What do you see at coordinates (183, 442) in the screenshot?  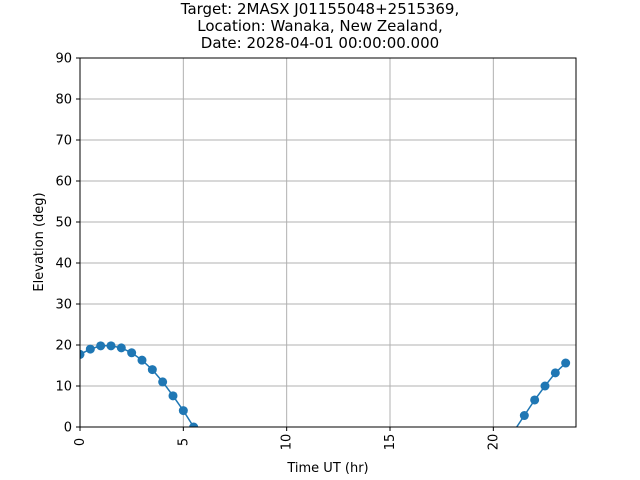 I see `x-tick-label: 5` at bounding box center [183, 442].